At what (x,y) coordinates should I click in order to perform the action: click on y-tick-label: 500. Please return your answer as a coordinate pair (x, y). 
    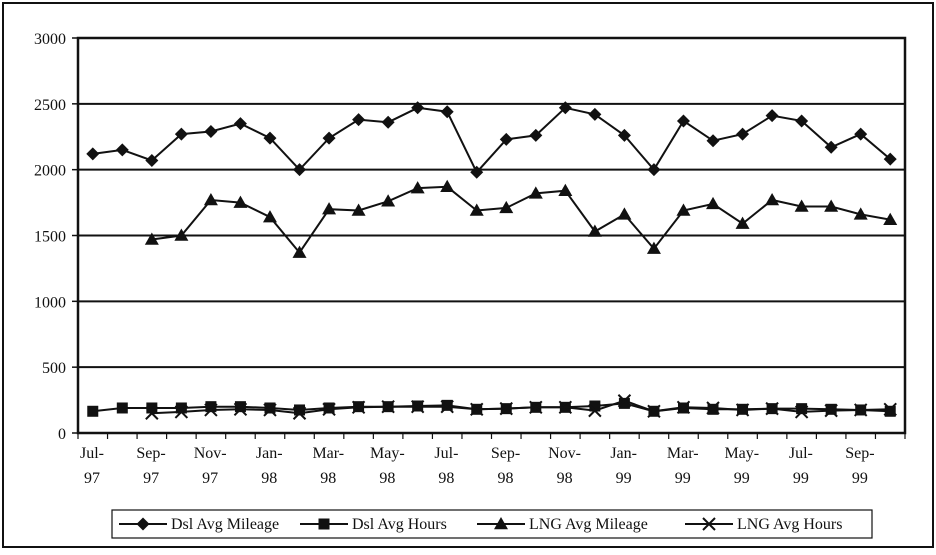
    Looking at the image, I should click on (54, 368).